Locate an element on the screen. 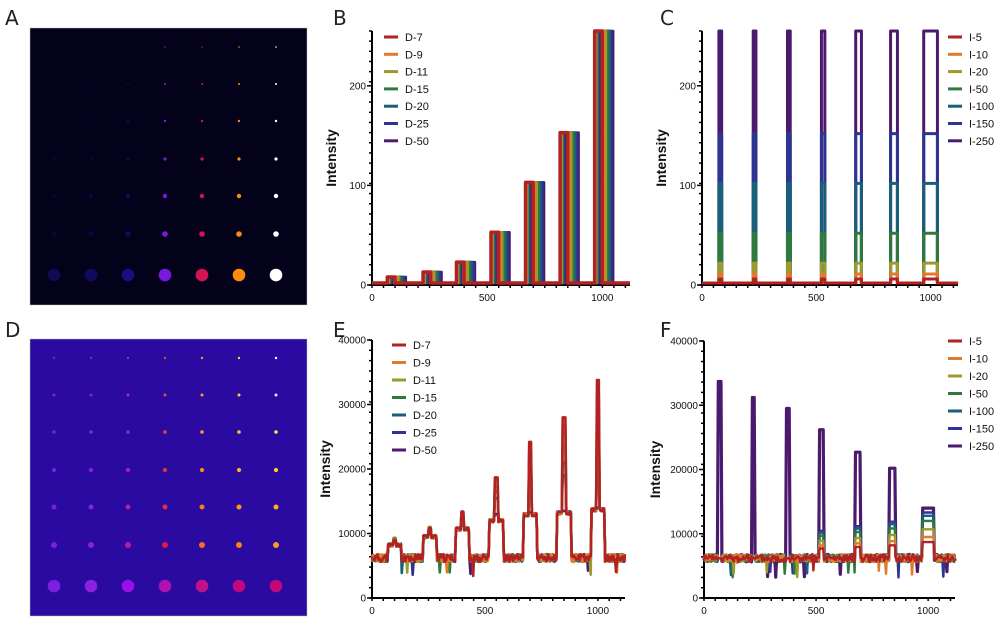  panel-letter-f: F is located at coordinates (666, 330).